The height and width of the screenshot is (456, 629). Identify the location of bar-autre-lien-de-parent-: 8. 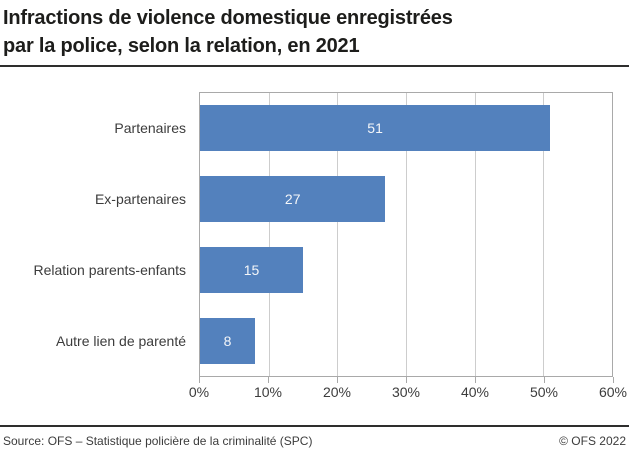
(227, 340).